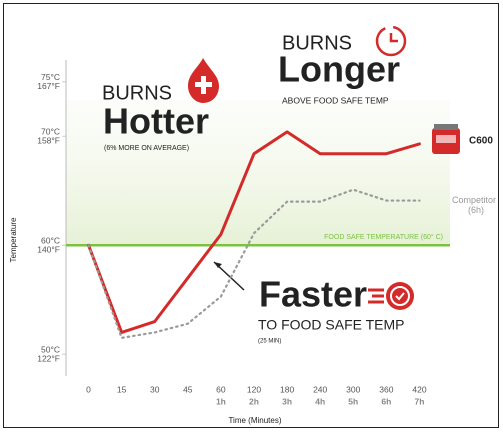  Describe the element at coordinates (50, 349) in the screenshot. I see `y-tick-label: 50°C` at that location.